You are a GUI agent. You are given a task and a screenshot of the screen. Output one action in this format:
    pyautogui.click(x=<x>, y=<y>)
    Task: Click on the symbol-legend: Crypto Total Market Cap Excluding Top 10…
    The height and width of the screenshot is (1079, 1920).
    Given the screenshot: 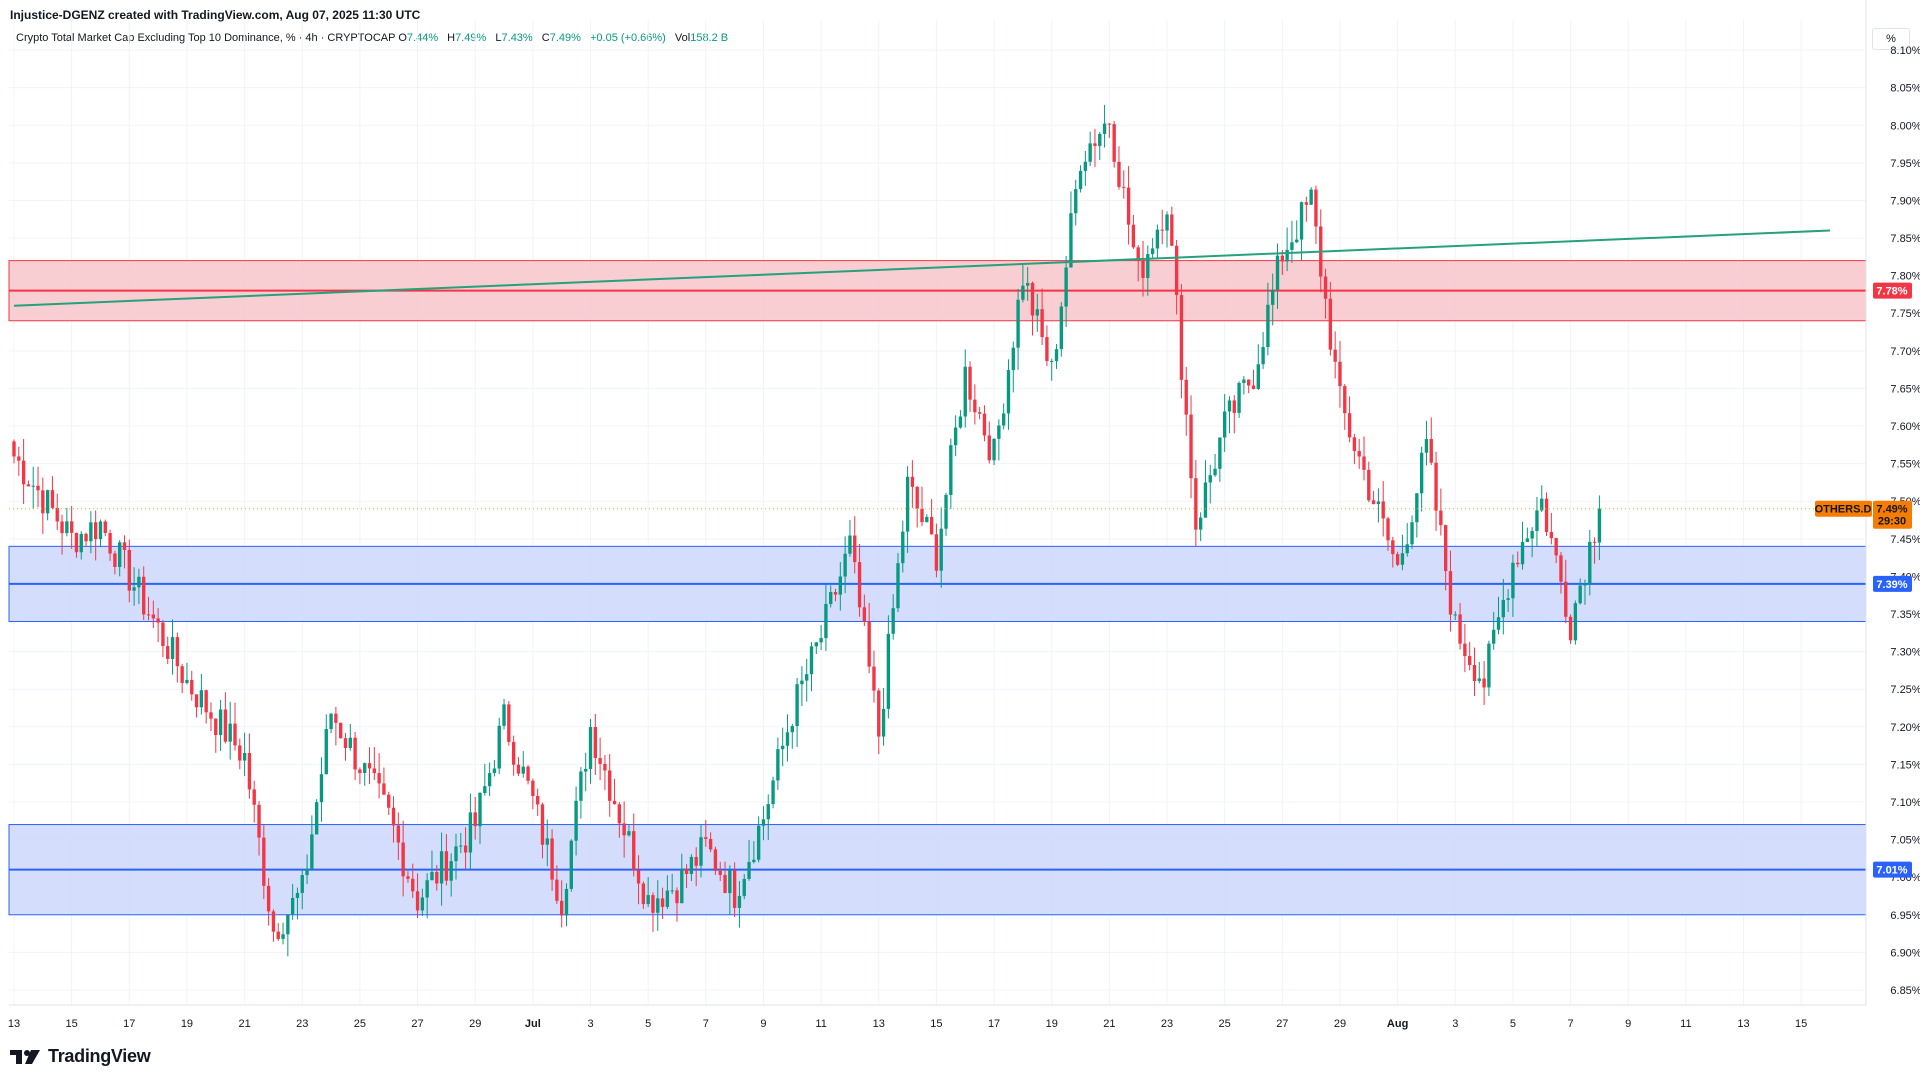 What is the action you would take?
    pyautogui.click(x=375, y=38)
    